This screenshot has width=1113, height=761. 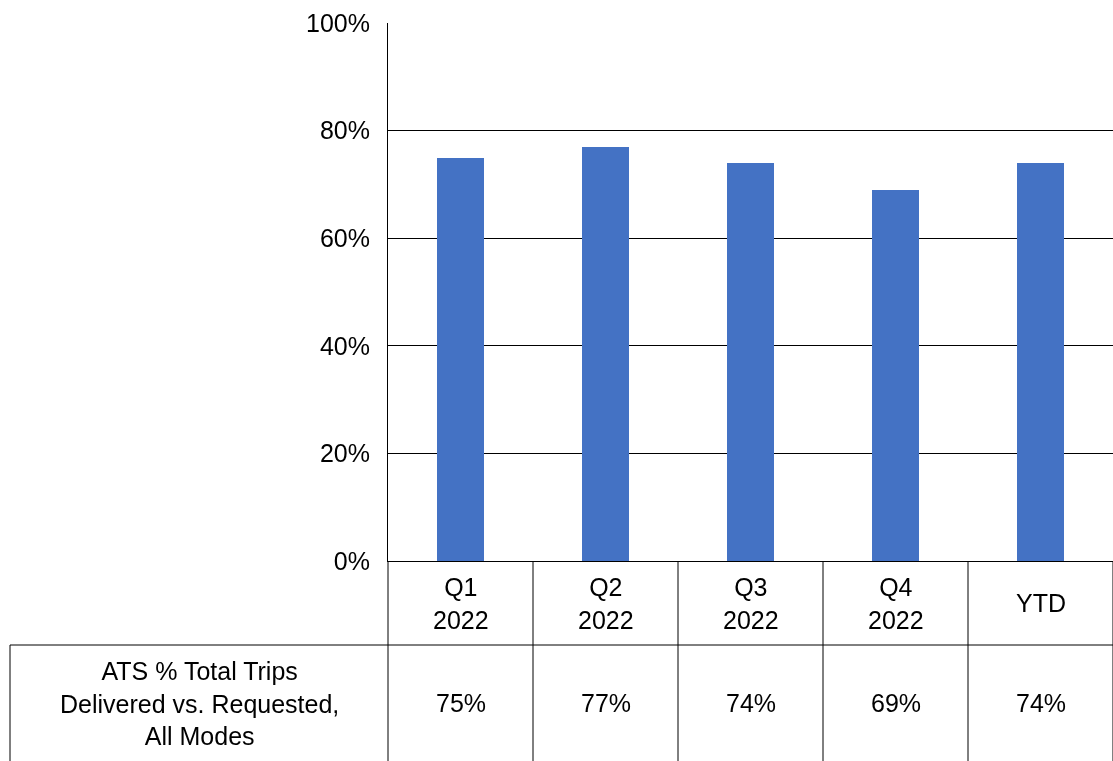 I want to click on data-label: 77%, so click(x=606, y=703).